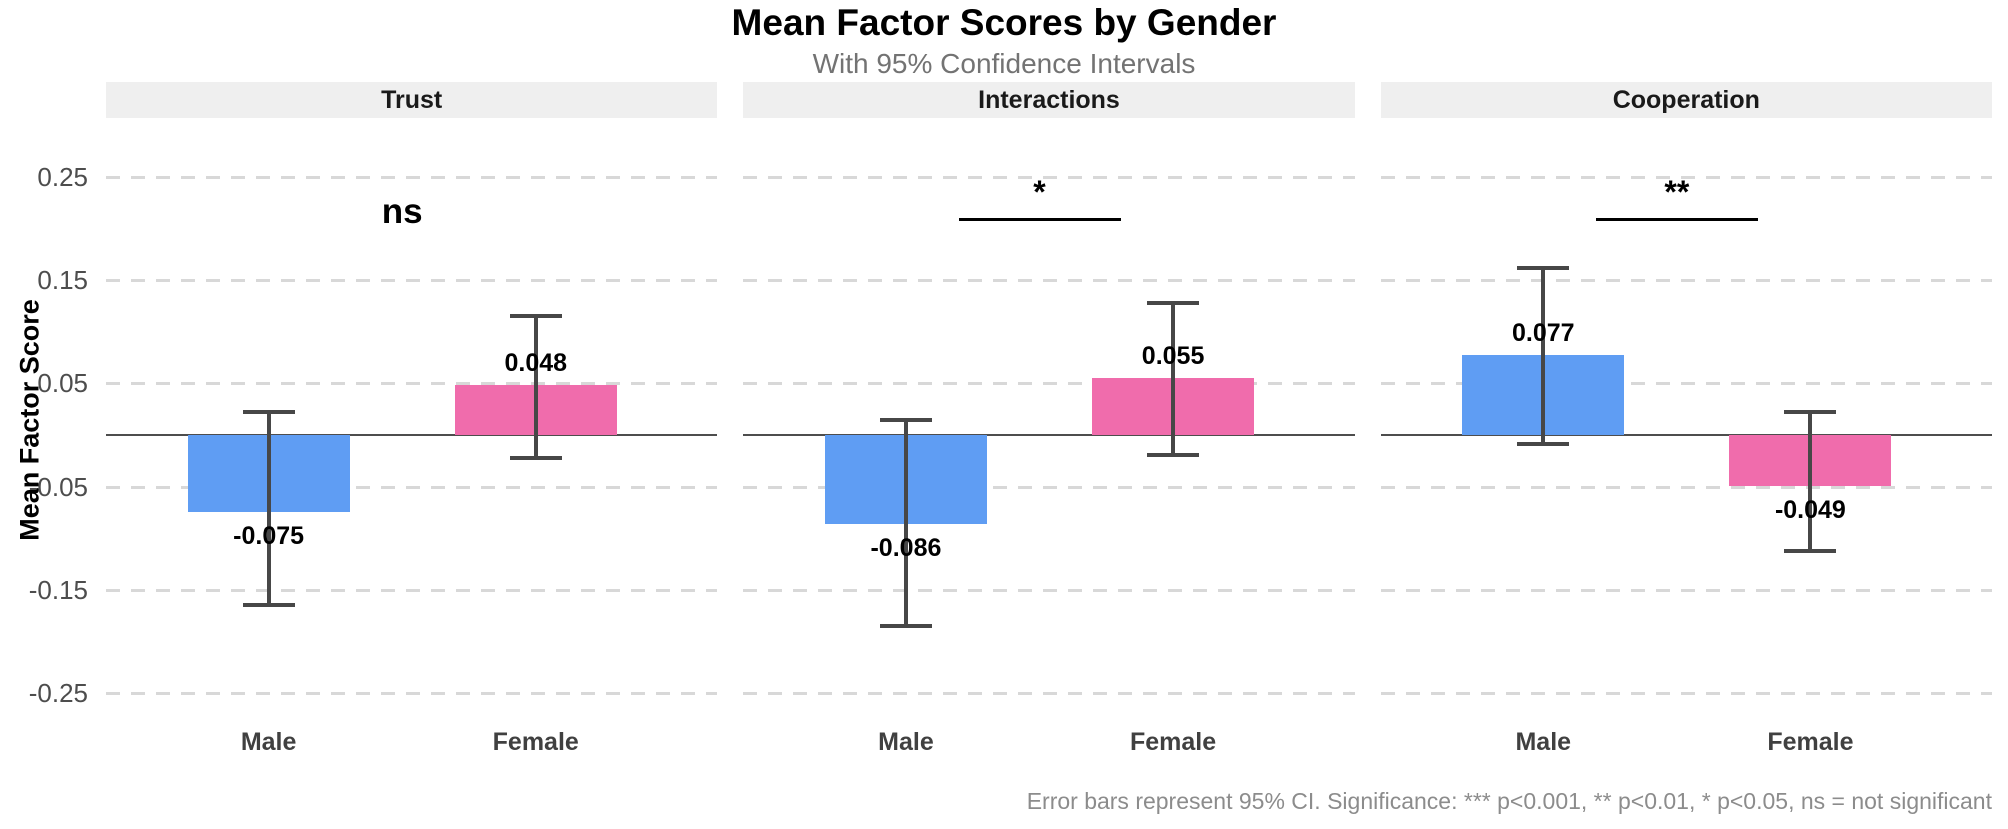 The height and width of the screenshot is (829, 2008). I want to click on facet-strip: Cooperation, so click(1686, 100).